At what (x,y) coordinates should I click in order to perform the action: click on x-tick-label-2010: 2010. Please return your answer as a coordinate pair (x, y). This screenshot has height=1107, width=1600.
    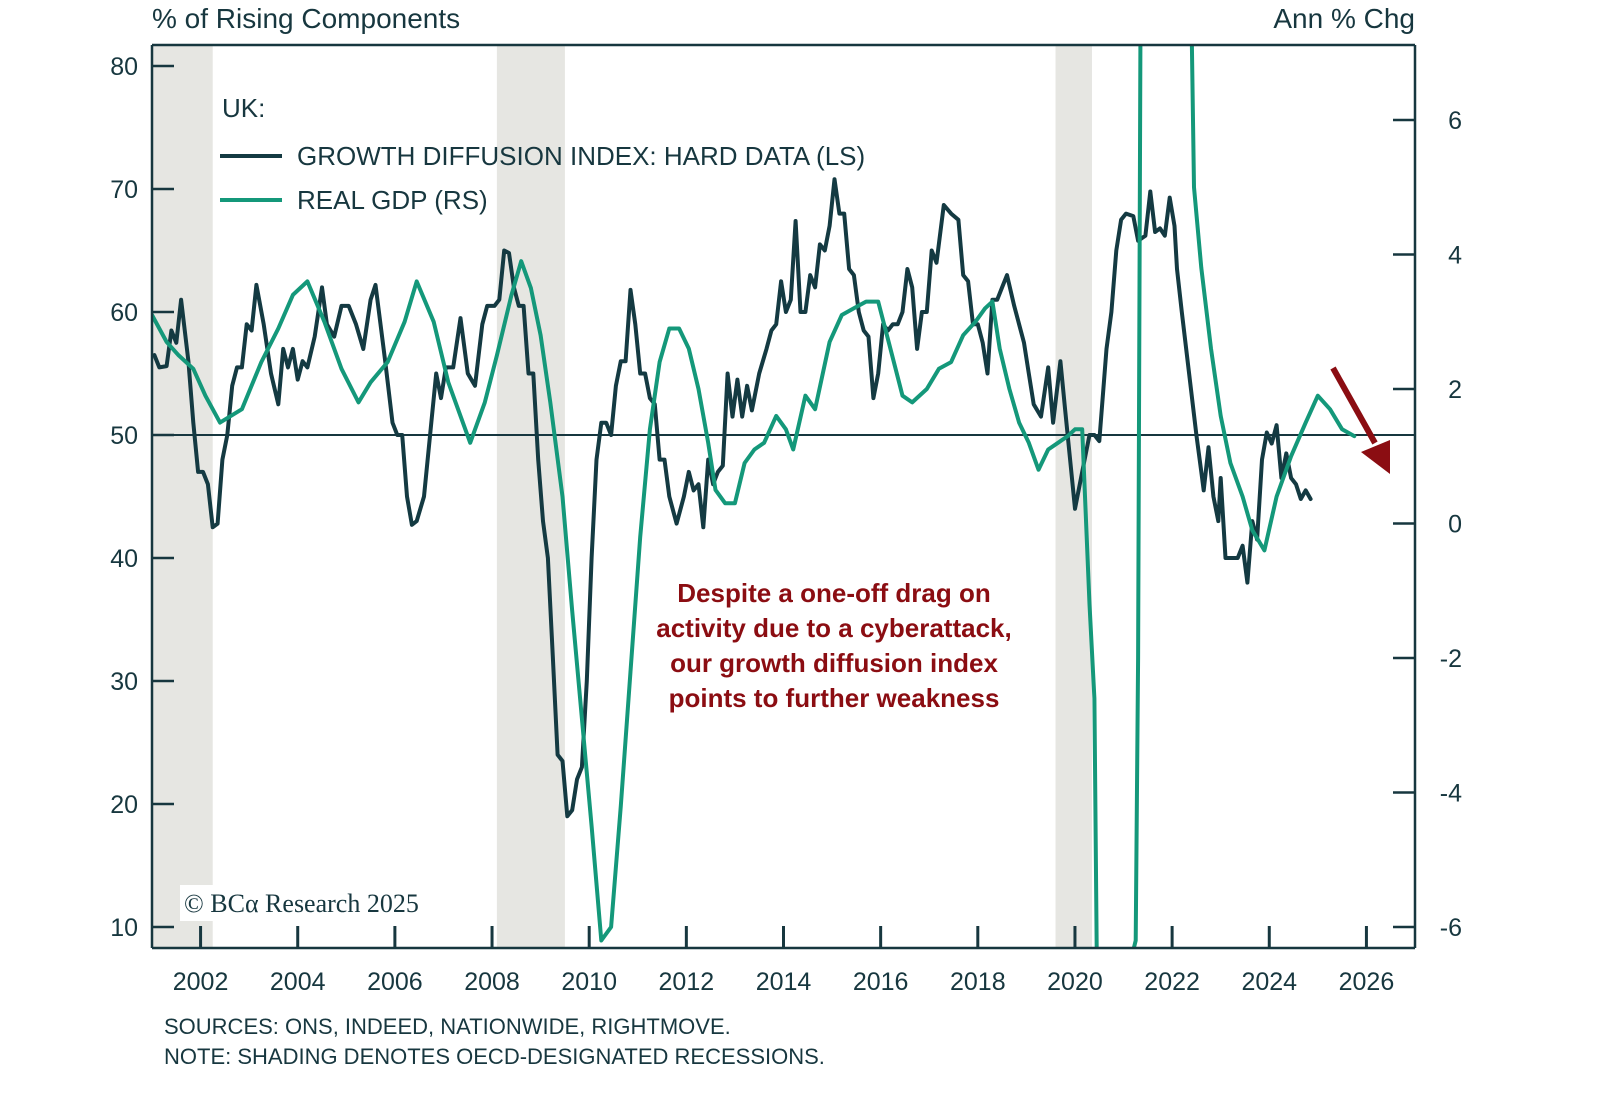
    Looking at the image, I should click on (589, 982).